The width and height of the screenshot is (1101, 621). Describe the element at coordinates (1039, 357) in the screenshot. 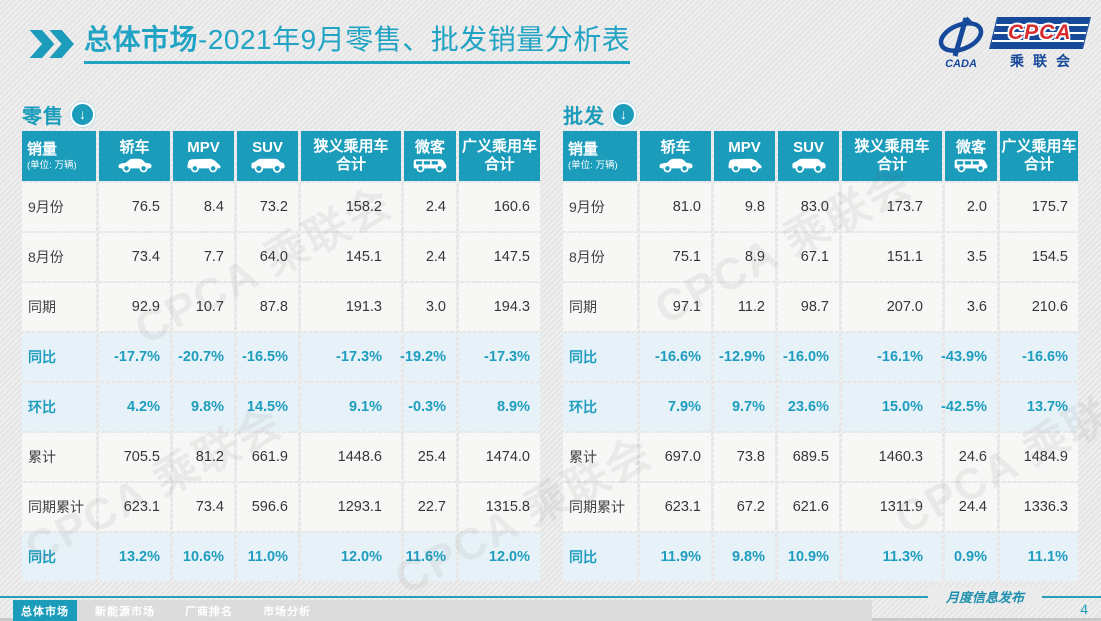

I see `table-cell: -16.6%` at that location.